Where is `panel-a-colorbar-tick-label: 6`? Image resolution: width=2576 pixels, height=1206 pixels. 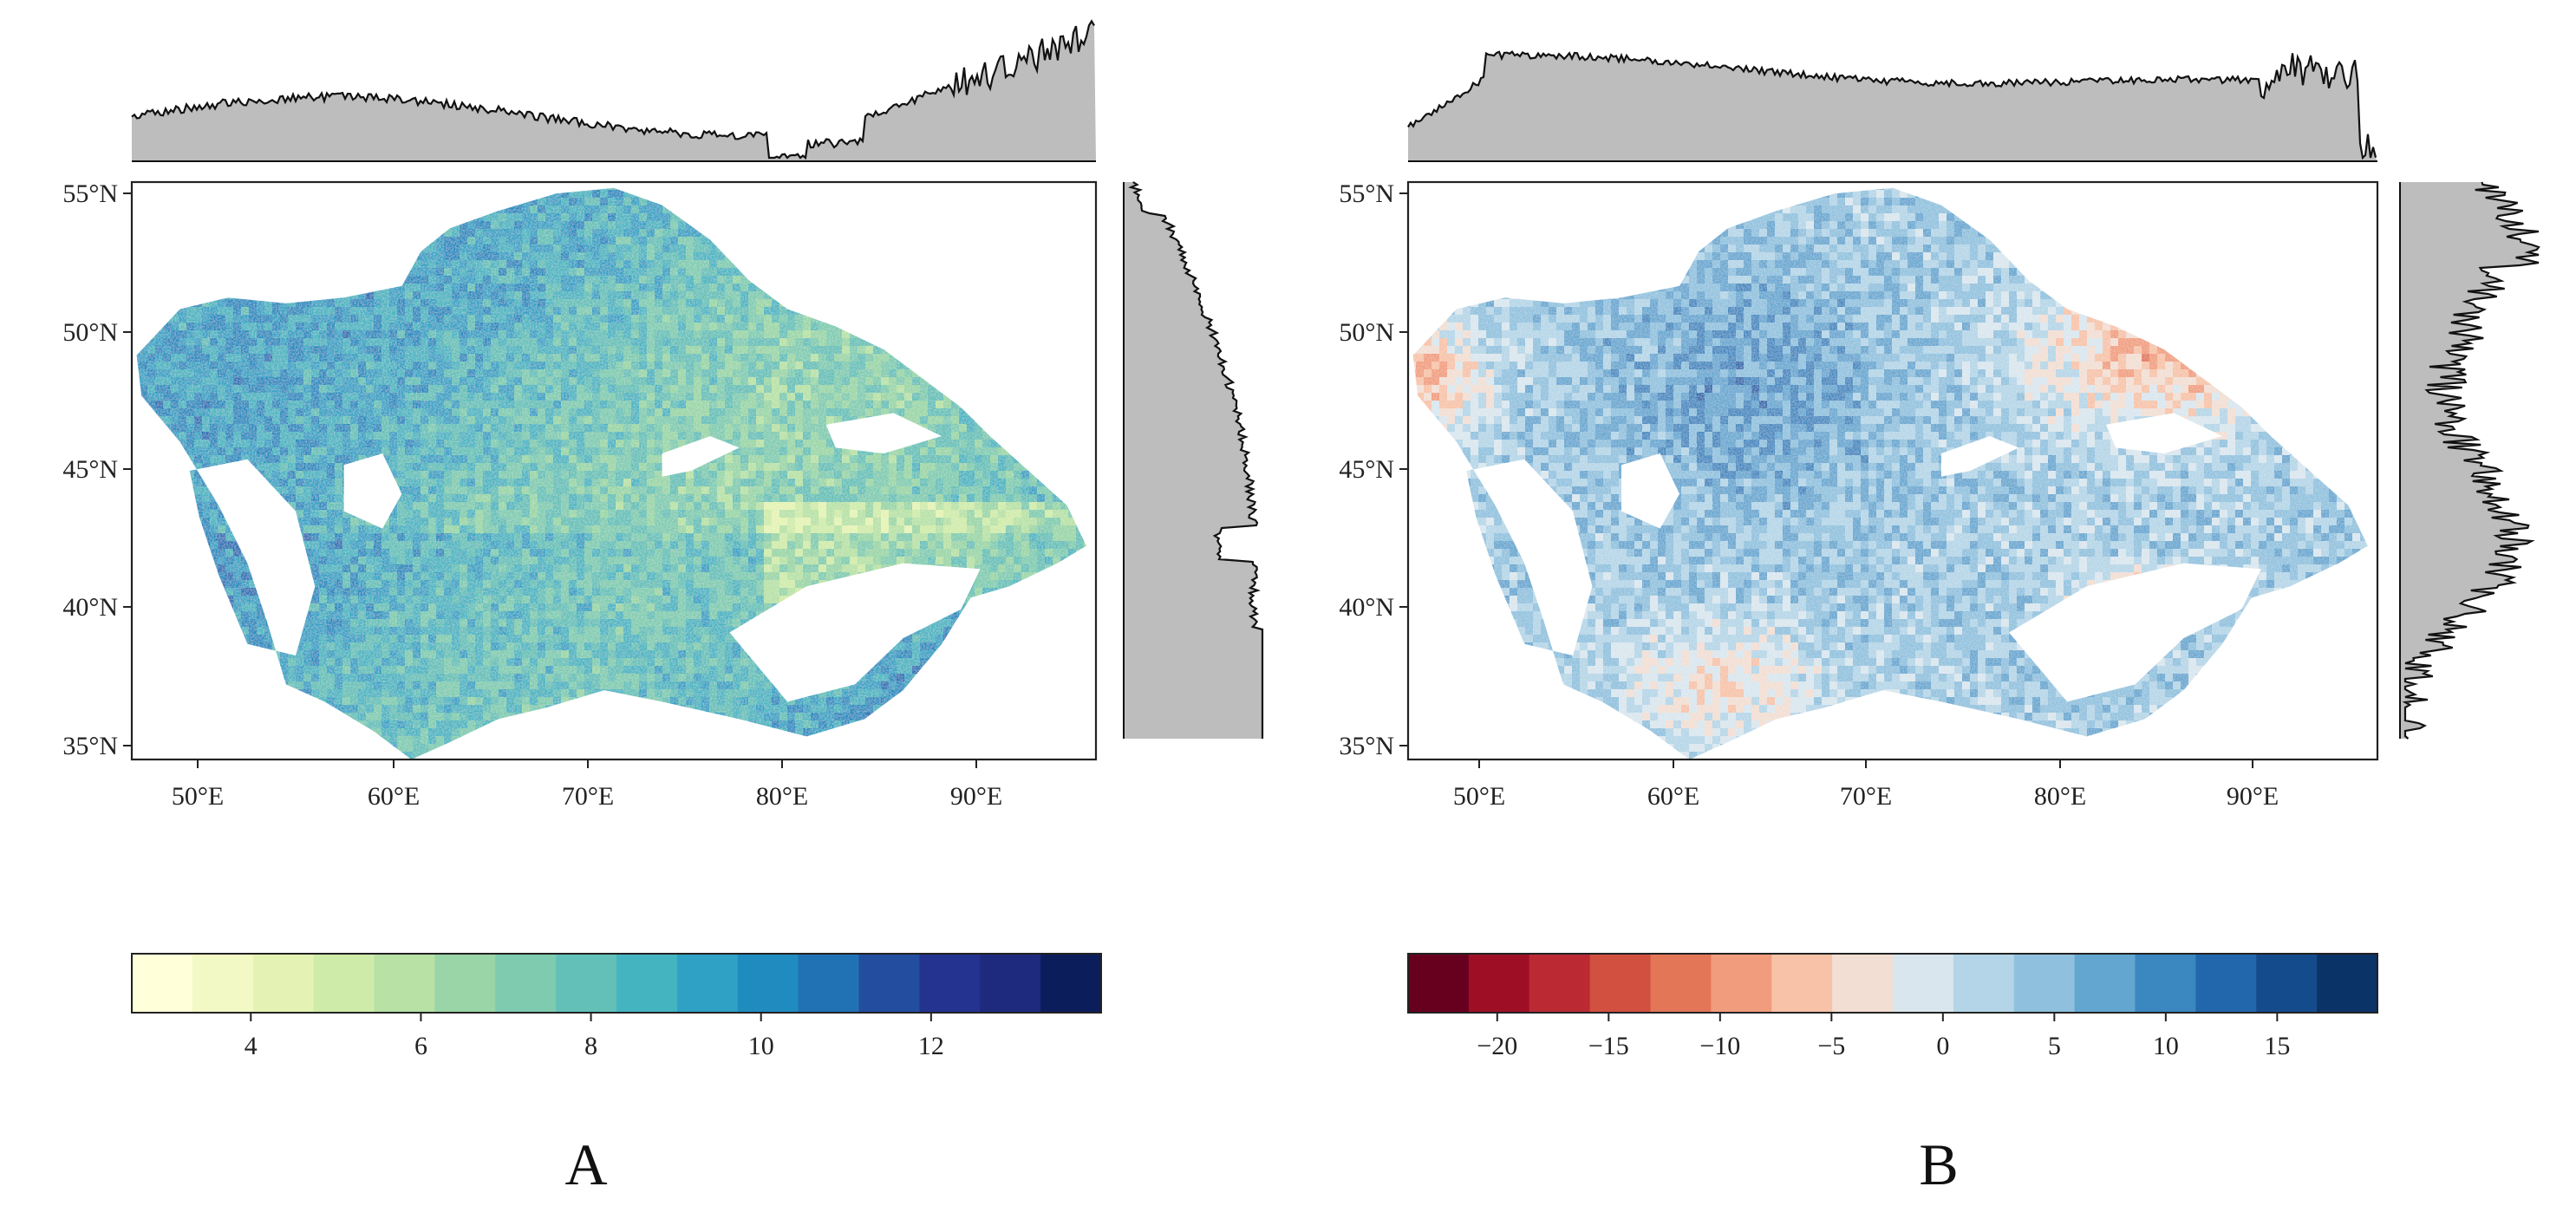
panel-a-colorbar-tick-label: 6 is located at coordinates (420, 1046).